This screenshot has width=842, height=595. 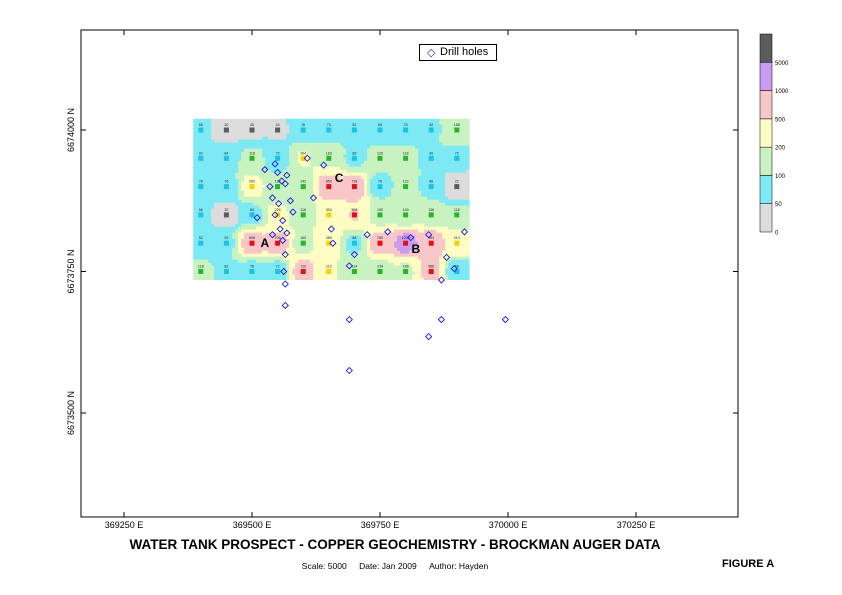 What do you see at coordinates (380, 525) in the screenshot?
I see `x-tick-label: 369750 E` at bounding box center [380, 525].